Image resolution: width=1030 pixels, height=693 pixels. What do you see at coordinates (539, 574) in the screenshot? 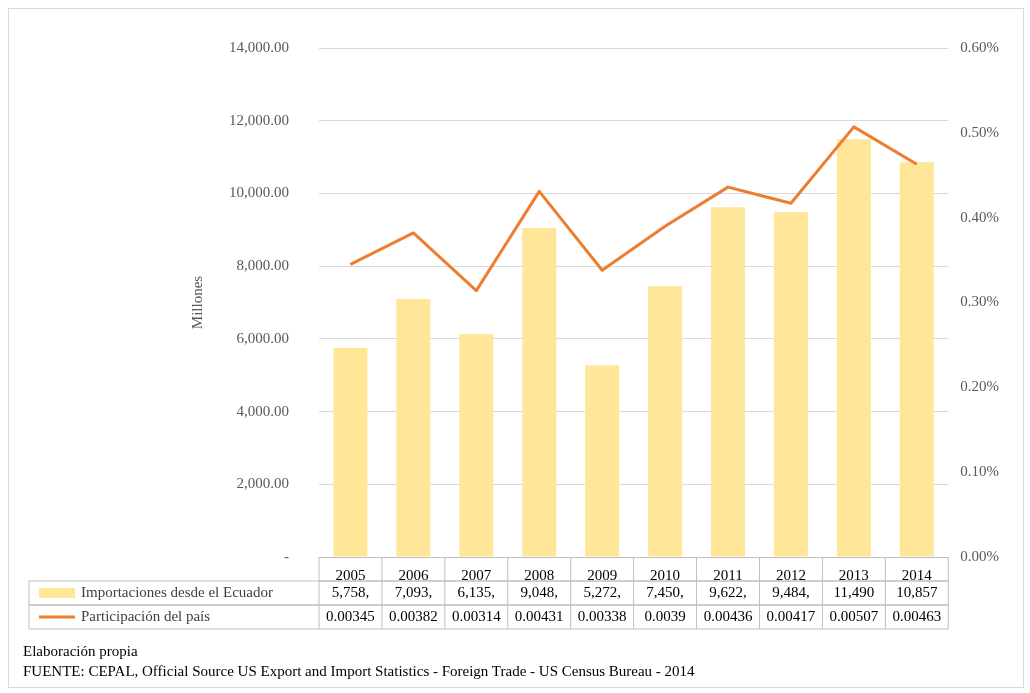
I see `x-tick-label: 2008` at bounding box center [539, 574].